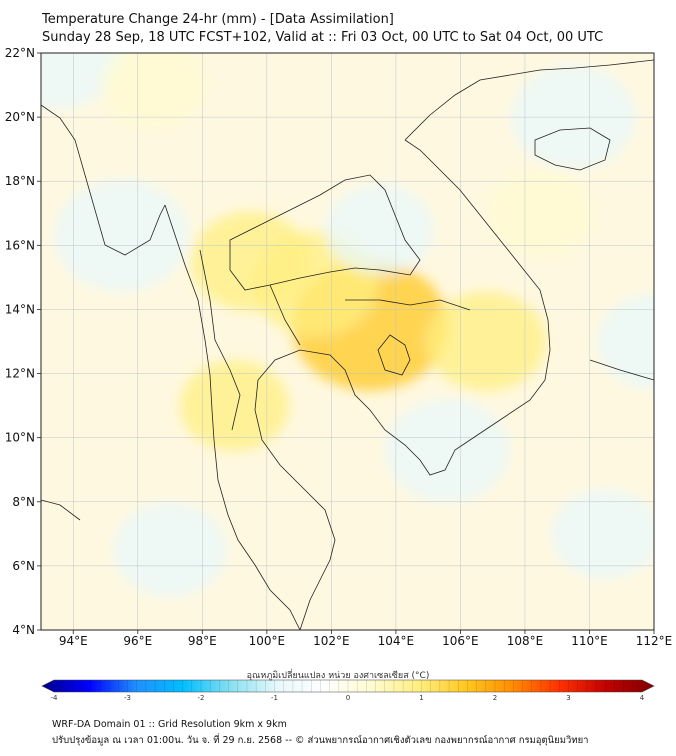 This screenshot has width=676, height=756. What do you see at coordinates (274, 698) in the screenshot?
I see `colorbar-tick-label: -1` at bounding box center [274, 698].